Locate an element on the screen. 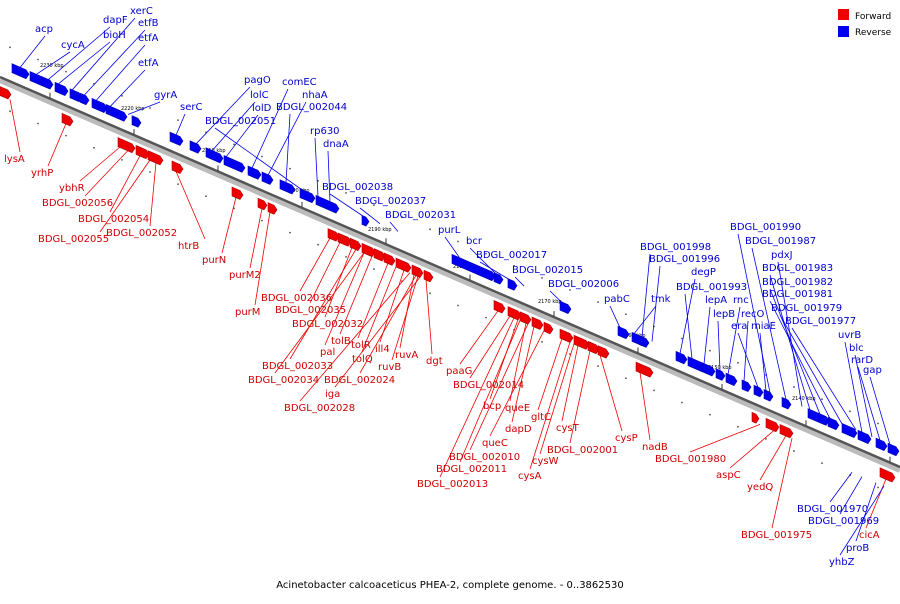 The height and width of the screenshot is (604, 900). gene-label-BDGL_001983: BDGL_001983 is located at coordinates (797, 268).